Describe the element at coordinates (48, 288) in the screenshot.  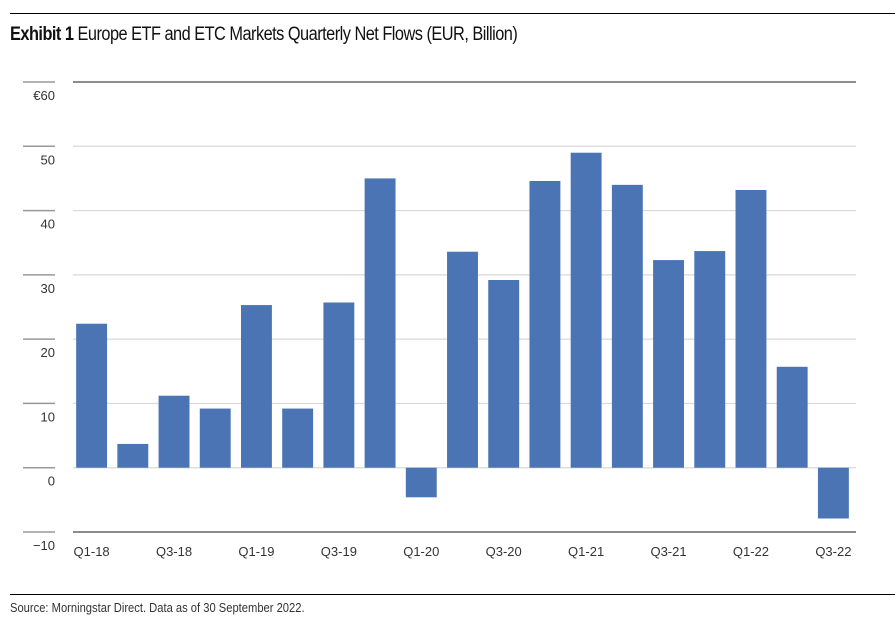
I see `y-tick-label: 30` at that location.